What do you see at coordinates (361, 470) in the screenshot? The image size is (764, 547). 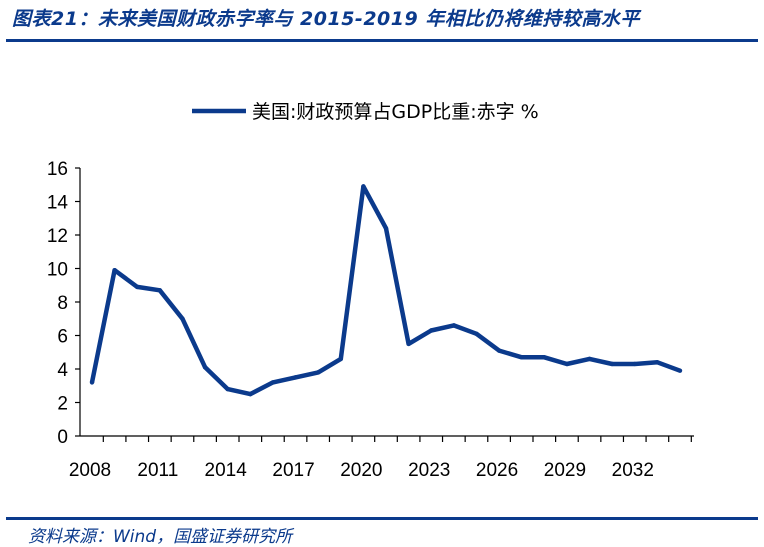 I see `x-tick-label: 2020` at bounding box center [361, 470].